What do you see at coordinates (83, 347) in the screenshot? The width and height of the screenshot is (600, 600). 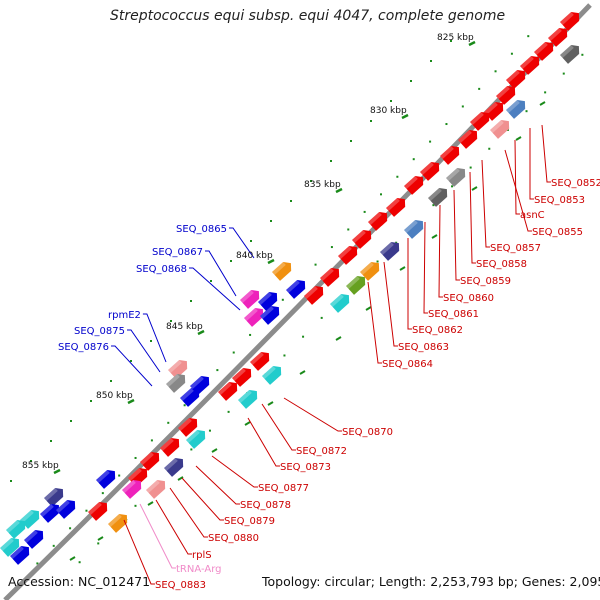 I see `gene-label: SEQ_0876` at bounding box center [83, 347].